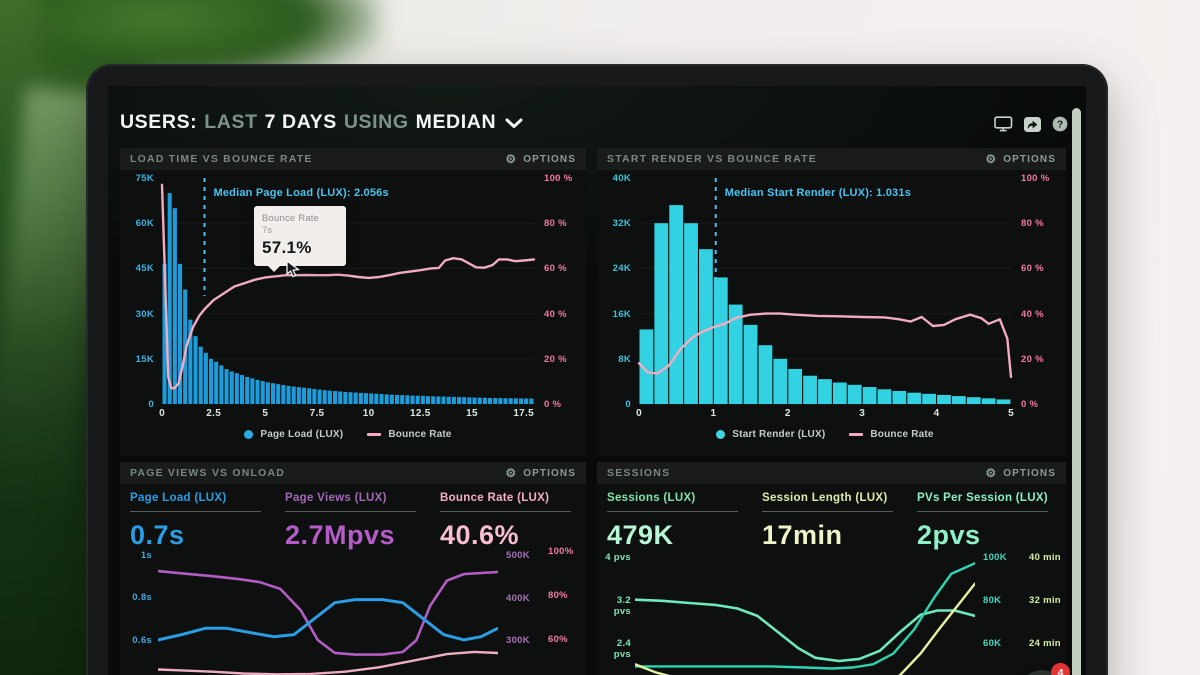 The width and height of the screenshot is (1200, 675). What do you see at coordinates (1076, 391) in the screenshot?
I see `scrollbar` at bounding box center [1076, 391].